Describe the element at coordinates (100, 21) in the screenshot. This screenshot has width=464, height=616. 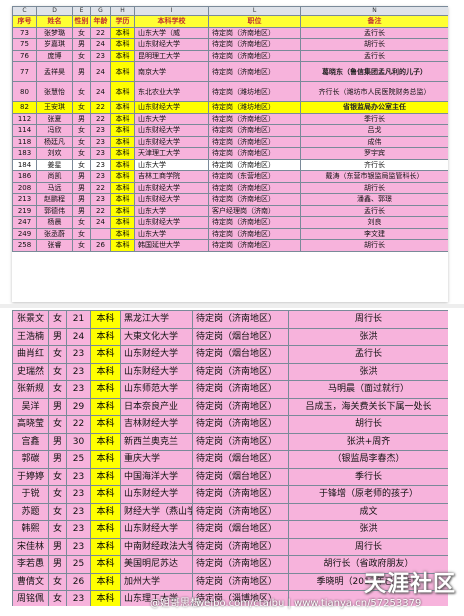
I see `column-header: 年龄` at that location.